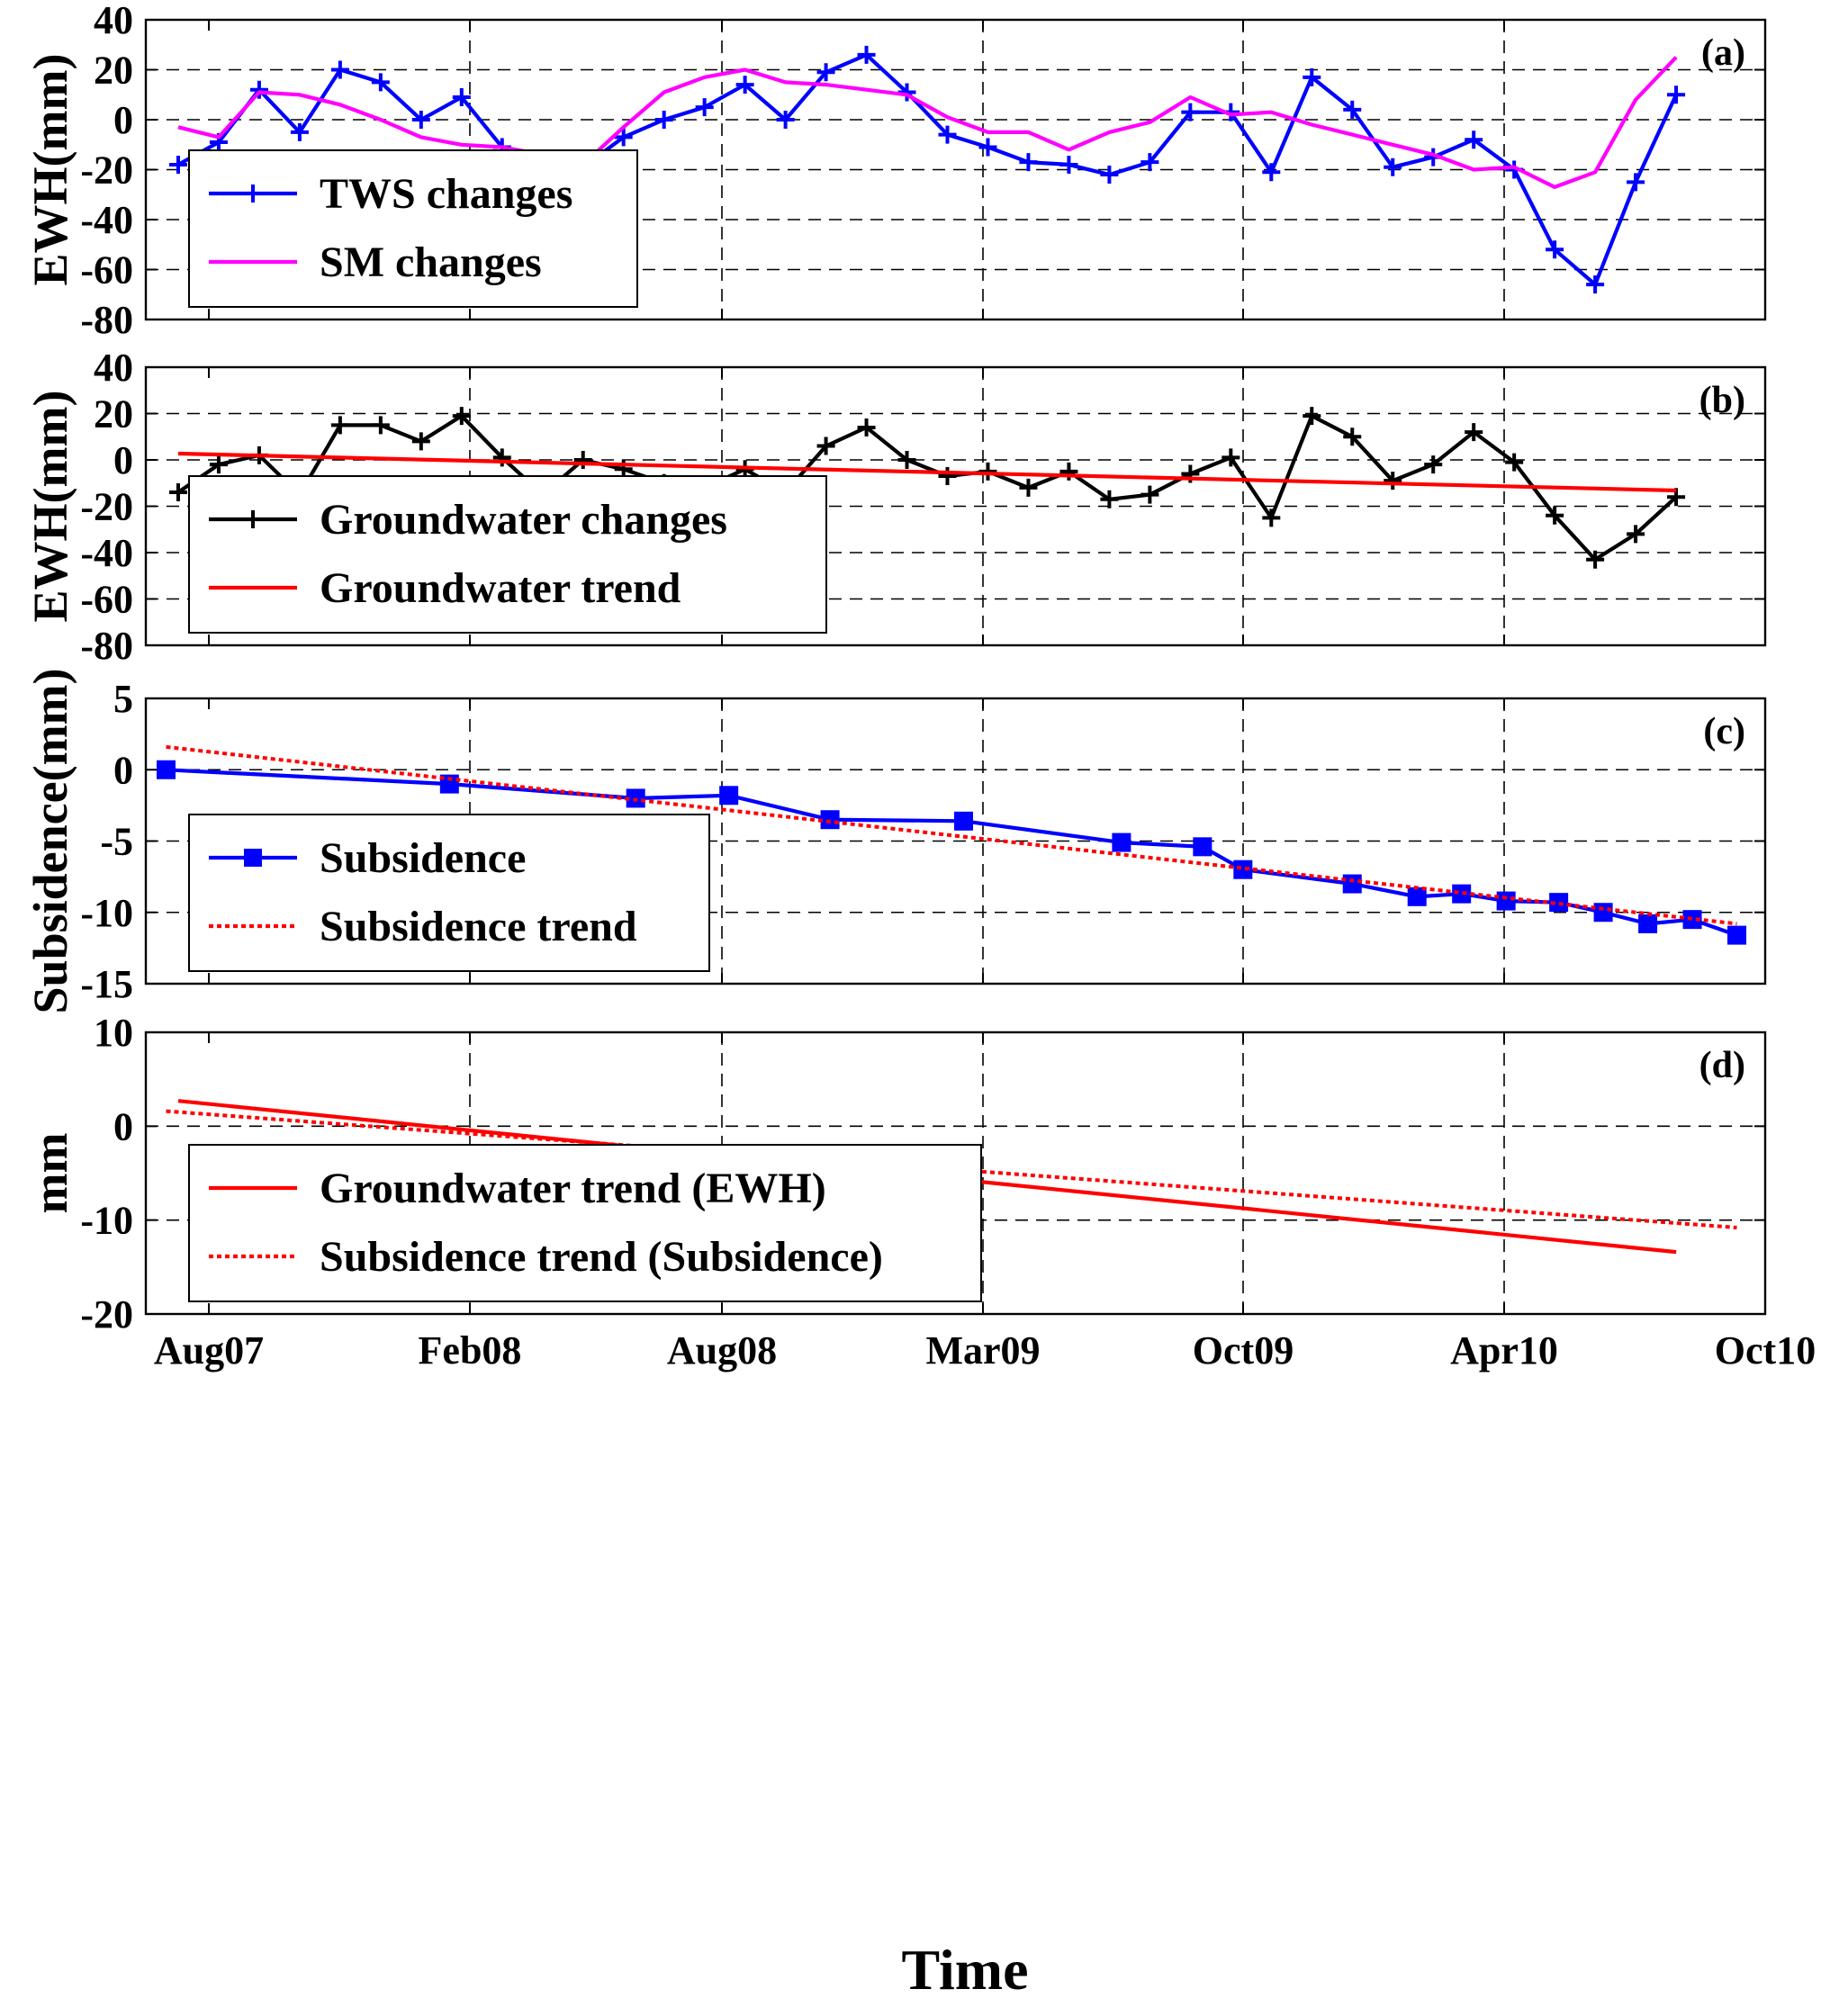 The image size is (1830, 2016). What do you see at coordinates (209, 1350) in the screenshot?
I see `x-tick-label: Aug07` at bounding box center [209, 1350].